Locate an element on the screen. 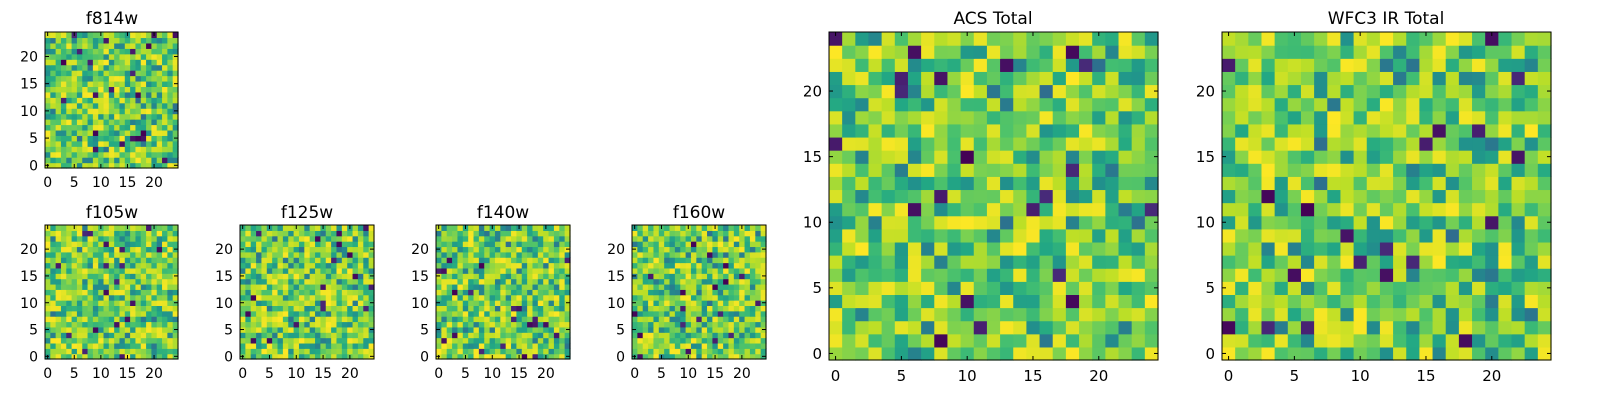 The image size is (1600, 400). x-tick-label: 0 is located at coordinates (47, 183).